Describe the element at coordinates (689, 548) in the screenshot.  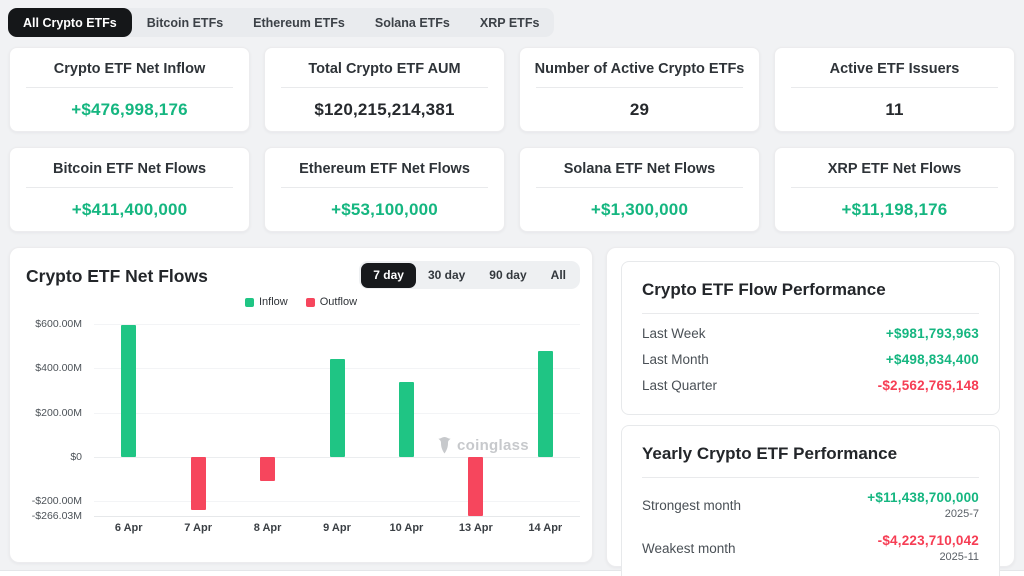
I see `perf-label: Weakest month` at that location.